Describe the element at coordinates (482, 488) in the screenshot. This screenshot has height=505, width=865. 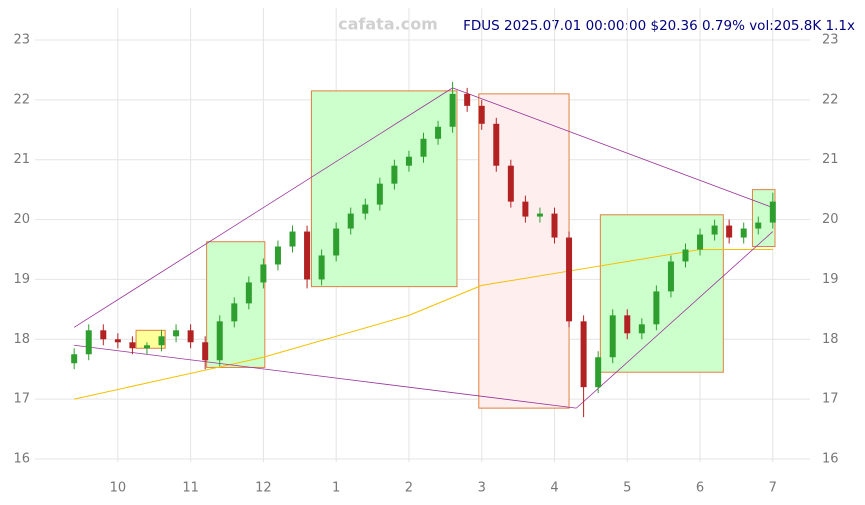
I see `x-tick-label: 3` at that location.